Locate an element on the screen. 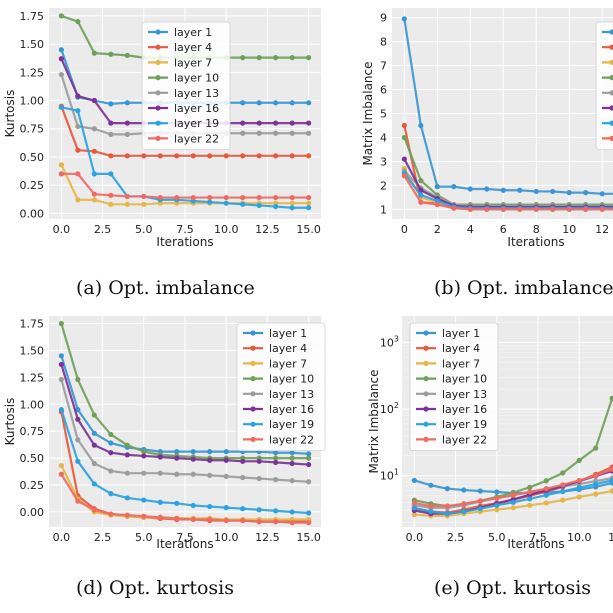  xtick-label-d-3: 7.5 is located at coordinates (185, 537).